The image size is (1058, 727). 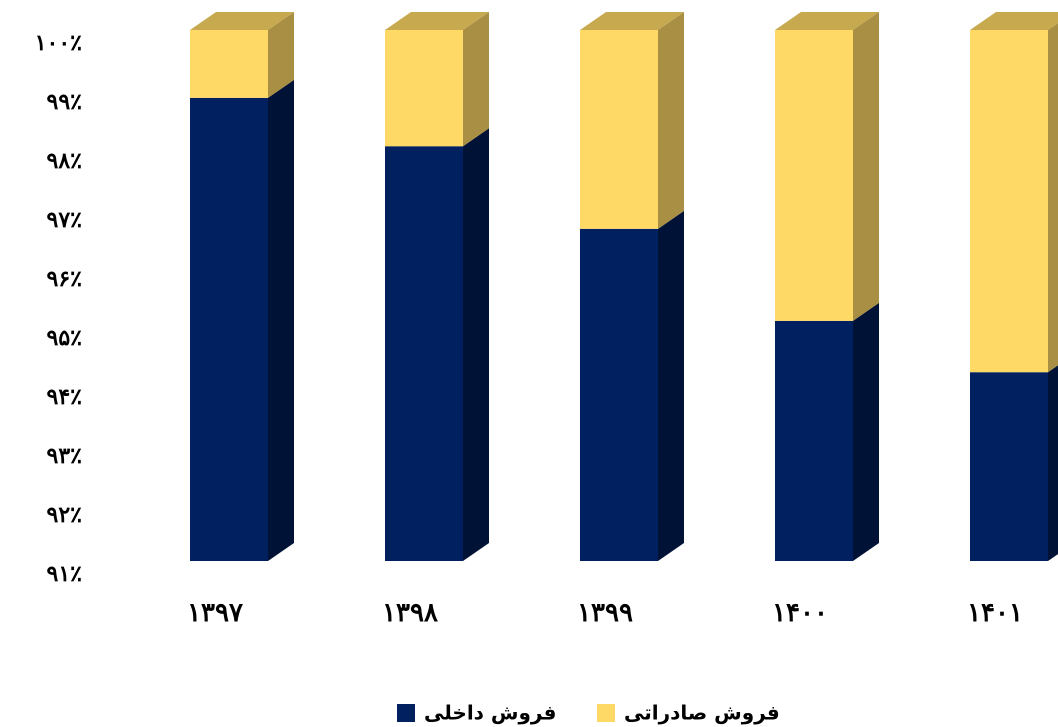 What do you see at coordinates (490, 713) in the screenshot?
I see `legend-label: فروش داخلی` at bounding box center [490, 713].